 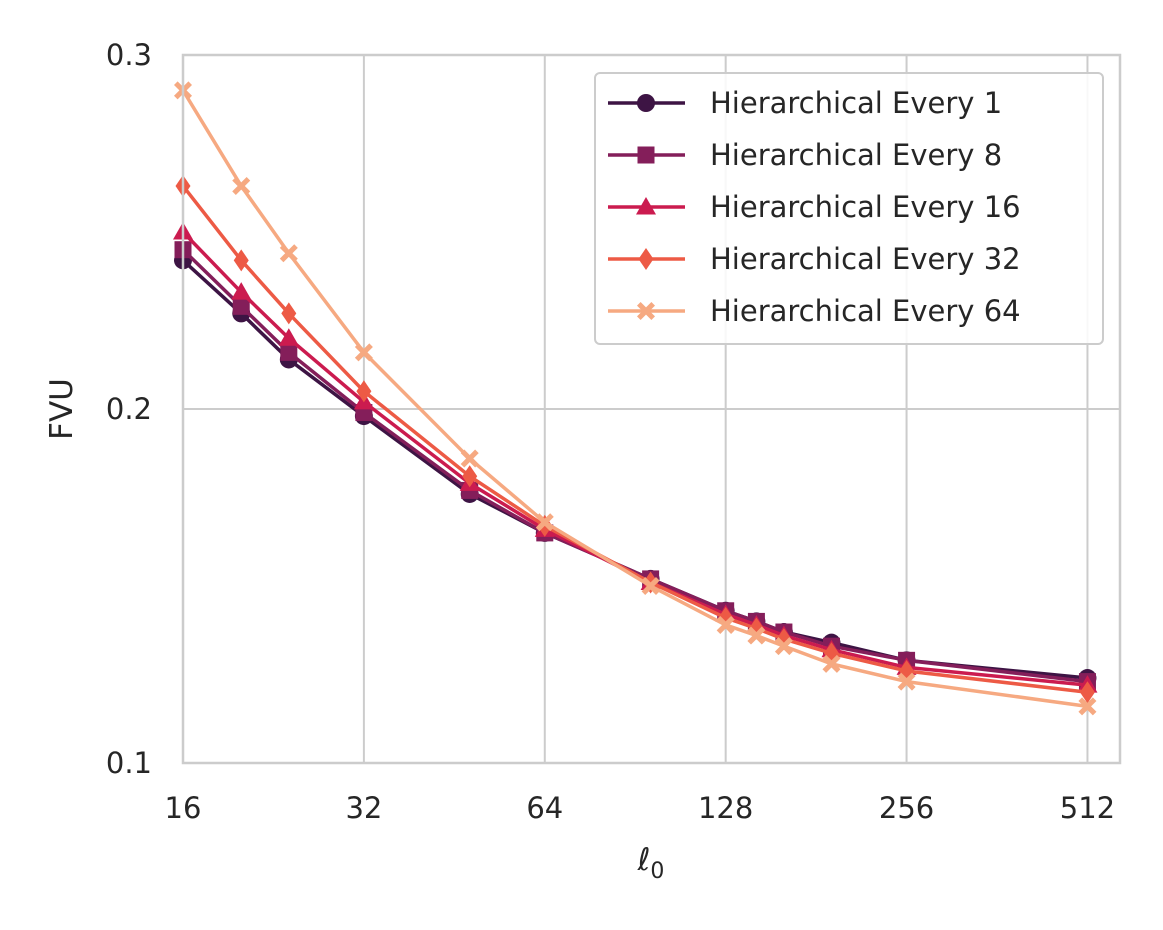 I want to click on x-axis-title: ℓ0, so click(x=651, y=863).